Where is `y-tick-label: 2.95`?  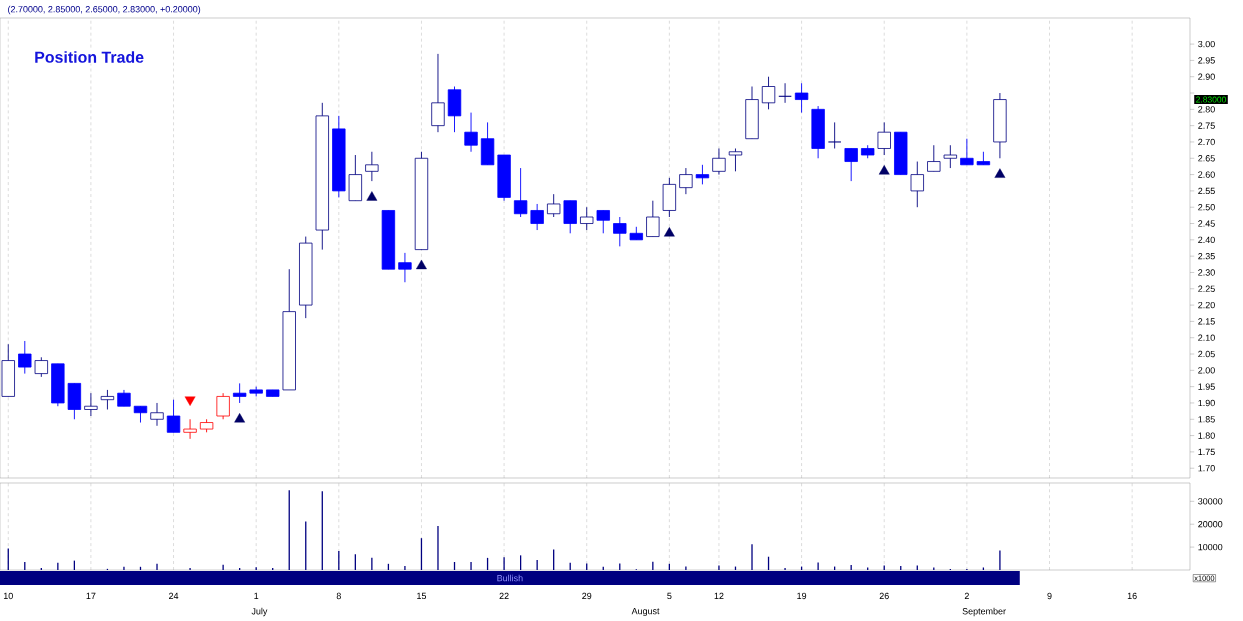 y-tick-label: 2.95 is located at coordinates (1206, 60).